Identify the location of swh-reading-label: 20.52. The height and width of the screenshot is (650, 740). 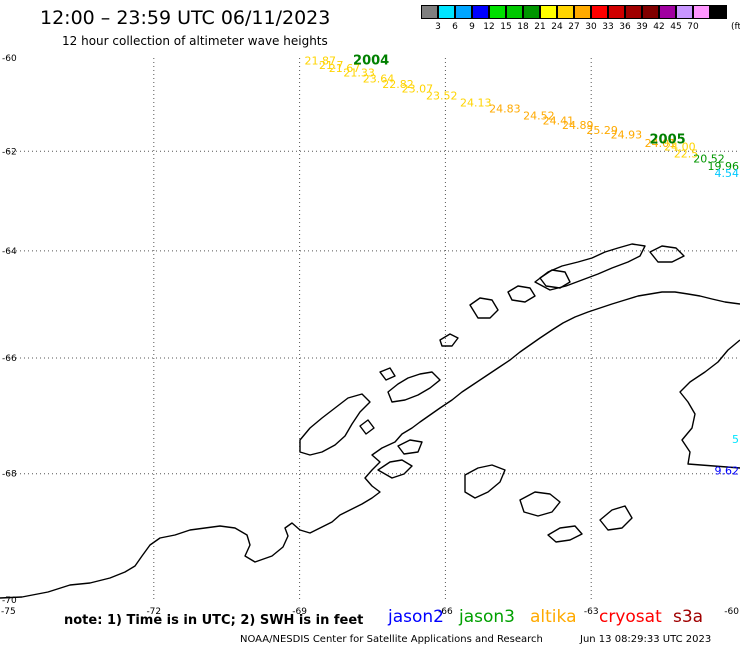
(709, 159).